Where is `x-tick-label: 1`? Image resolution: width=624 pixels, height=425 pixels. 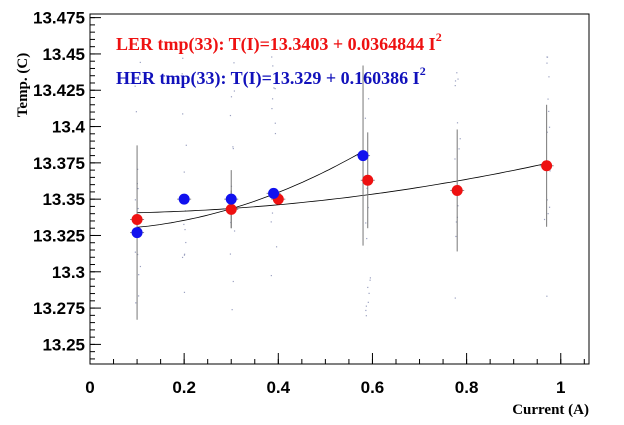
x-tick-label: 1 is located at coordinates (560, 387).